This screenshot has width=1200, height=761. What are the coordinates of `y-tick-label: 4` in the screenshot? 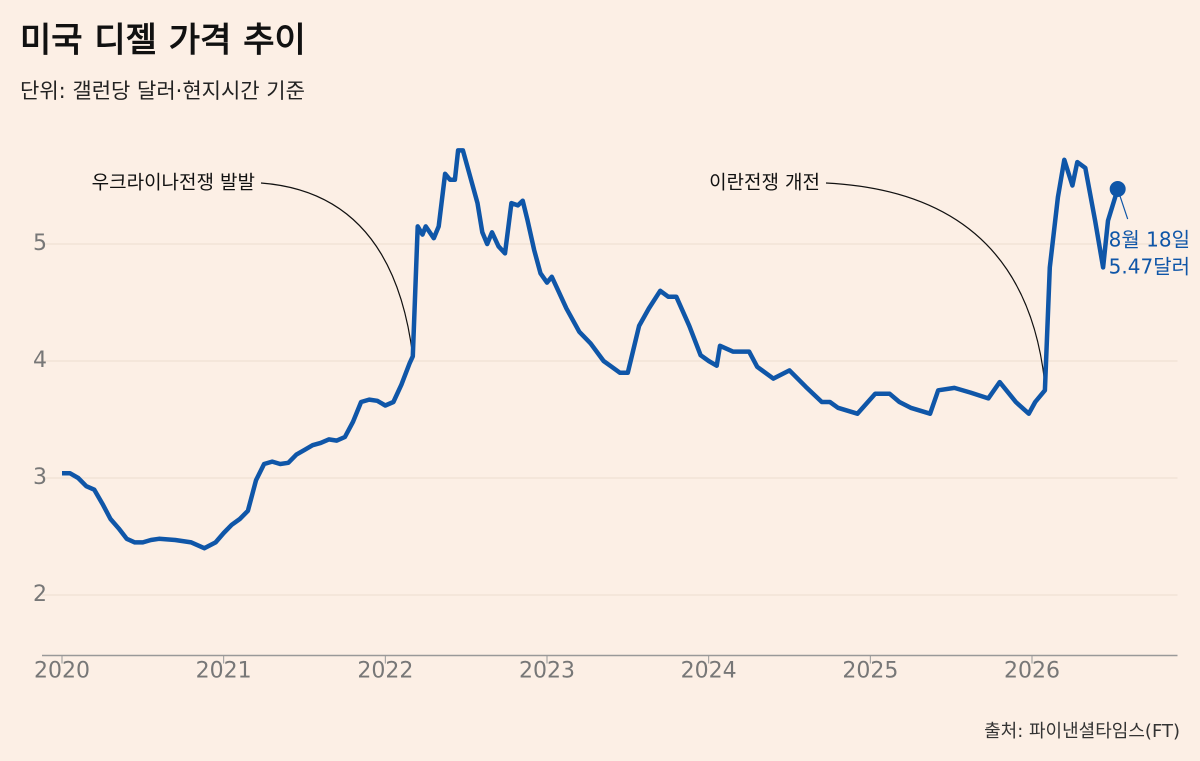 It's located at (40, 360).